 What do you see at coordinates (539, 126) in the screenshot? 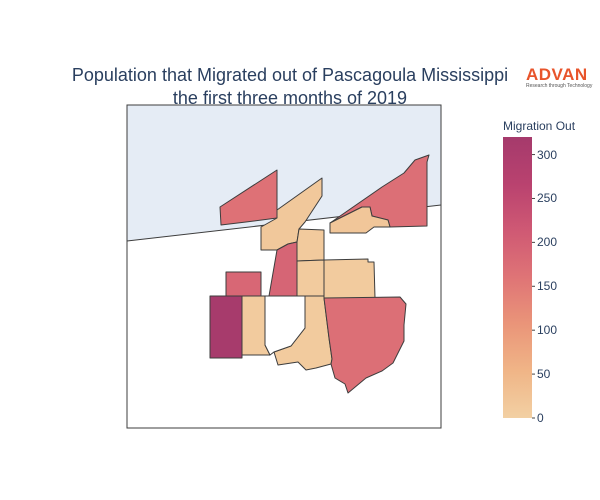
I see `colorbar-title: Migration Out` at bounding box center [539, 126].